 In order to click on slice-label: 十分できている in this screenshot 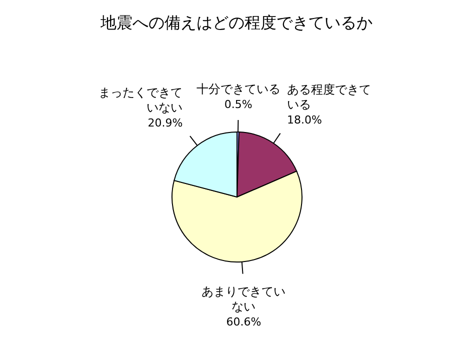, I will do `click(238, 89)`.